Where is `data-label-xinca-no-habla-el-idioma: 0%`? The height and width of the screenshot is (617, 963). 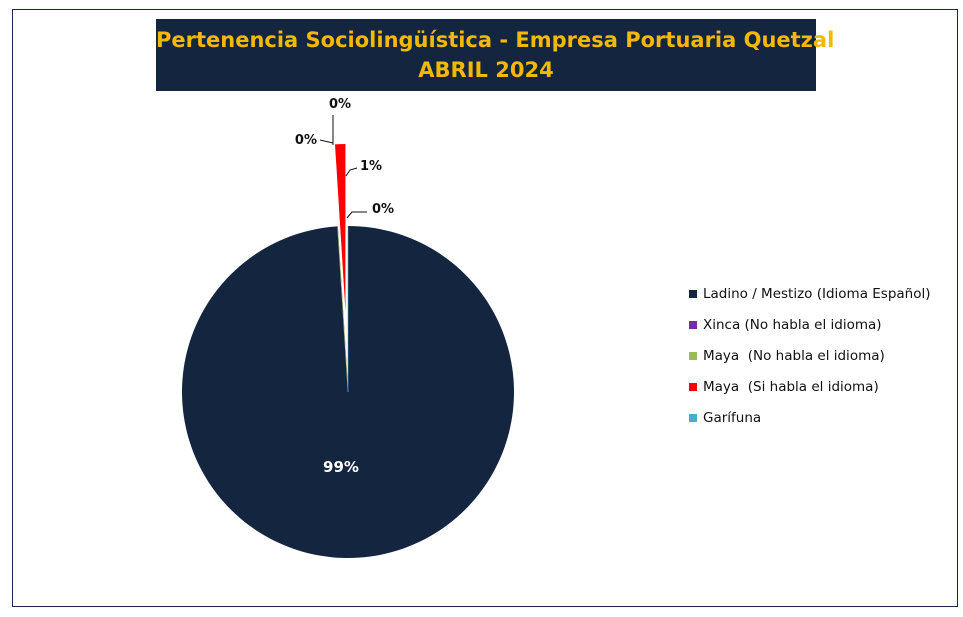 data-label-xinca-no-habla-el-idioma: 0% is located at coordinates (306, 140).